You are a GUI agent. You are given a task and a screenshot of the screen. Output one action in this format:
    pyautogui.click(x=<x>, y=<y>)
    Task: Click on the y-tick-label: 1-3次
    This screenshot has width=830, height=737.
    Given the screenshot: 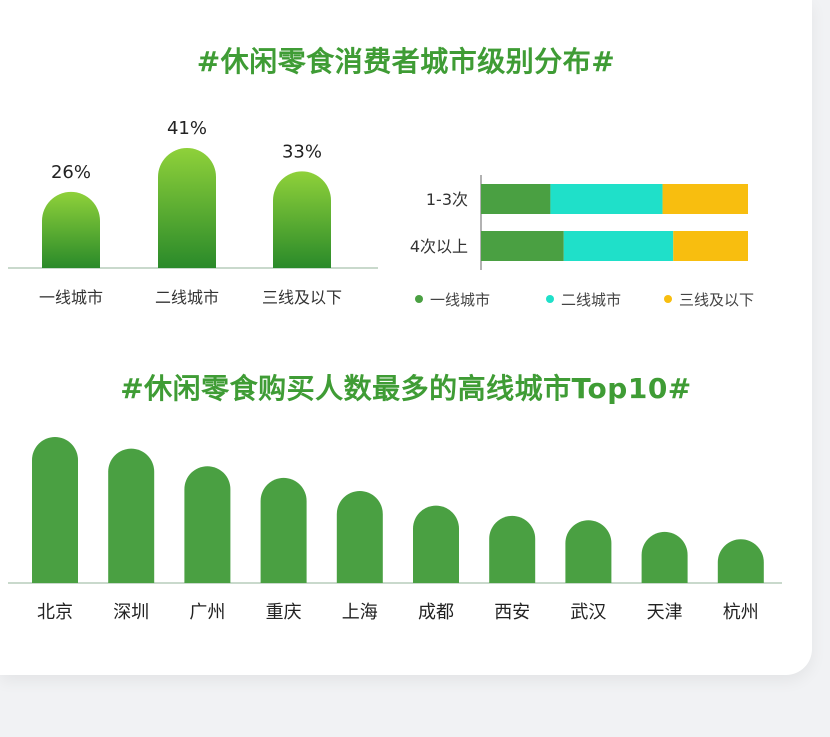 What is the action you would take?
    pyautogui.click(x=447, y=199)
    